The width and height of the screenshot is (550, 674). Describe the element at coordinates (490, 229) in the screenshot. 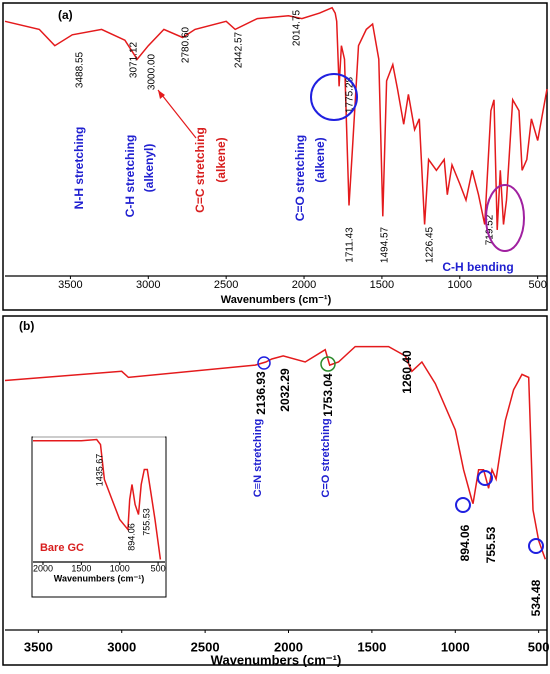

I see `peak-label: 719.52` at that location.